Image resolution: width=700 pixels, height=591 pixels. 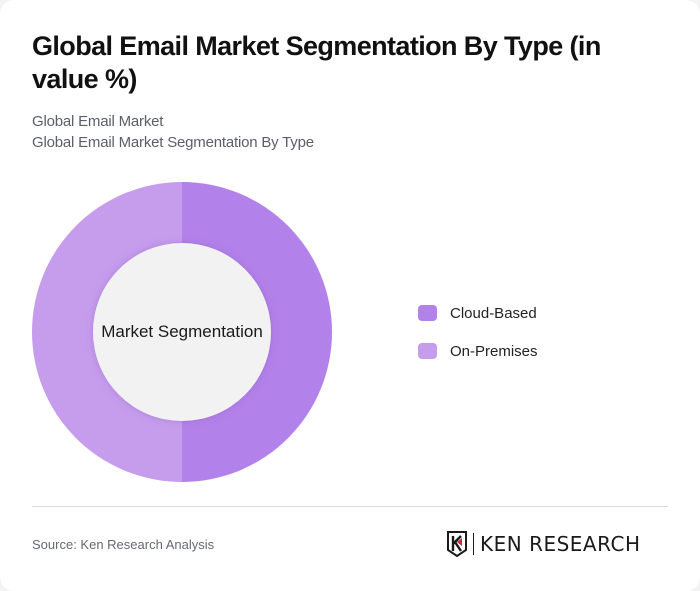 I want to click on legend-swatch-on-premises, so click(x=427, y=351).